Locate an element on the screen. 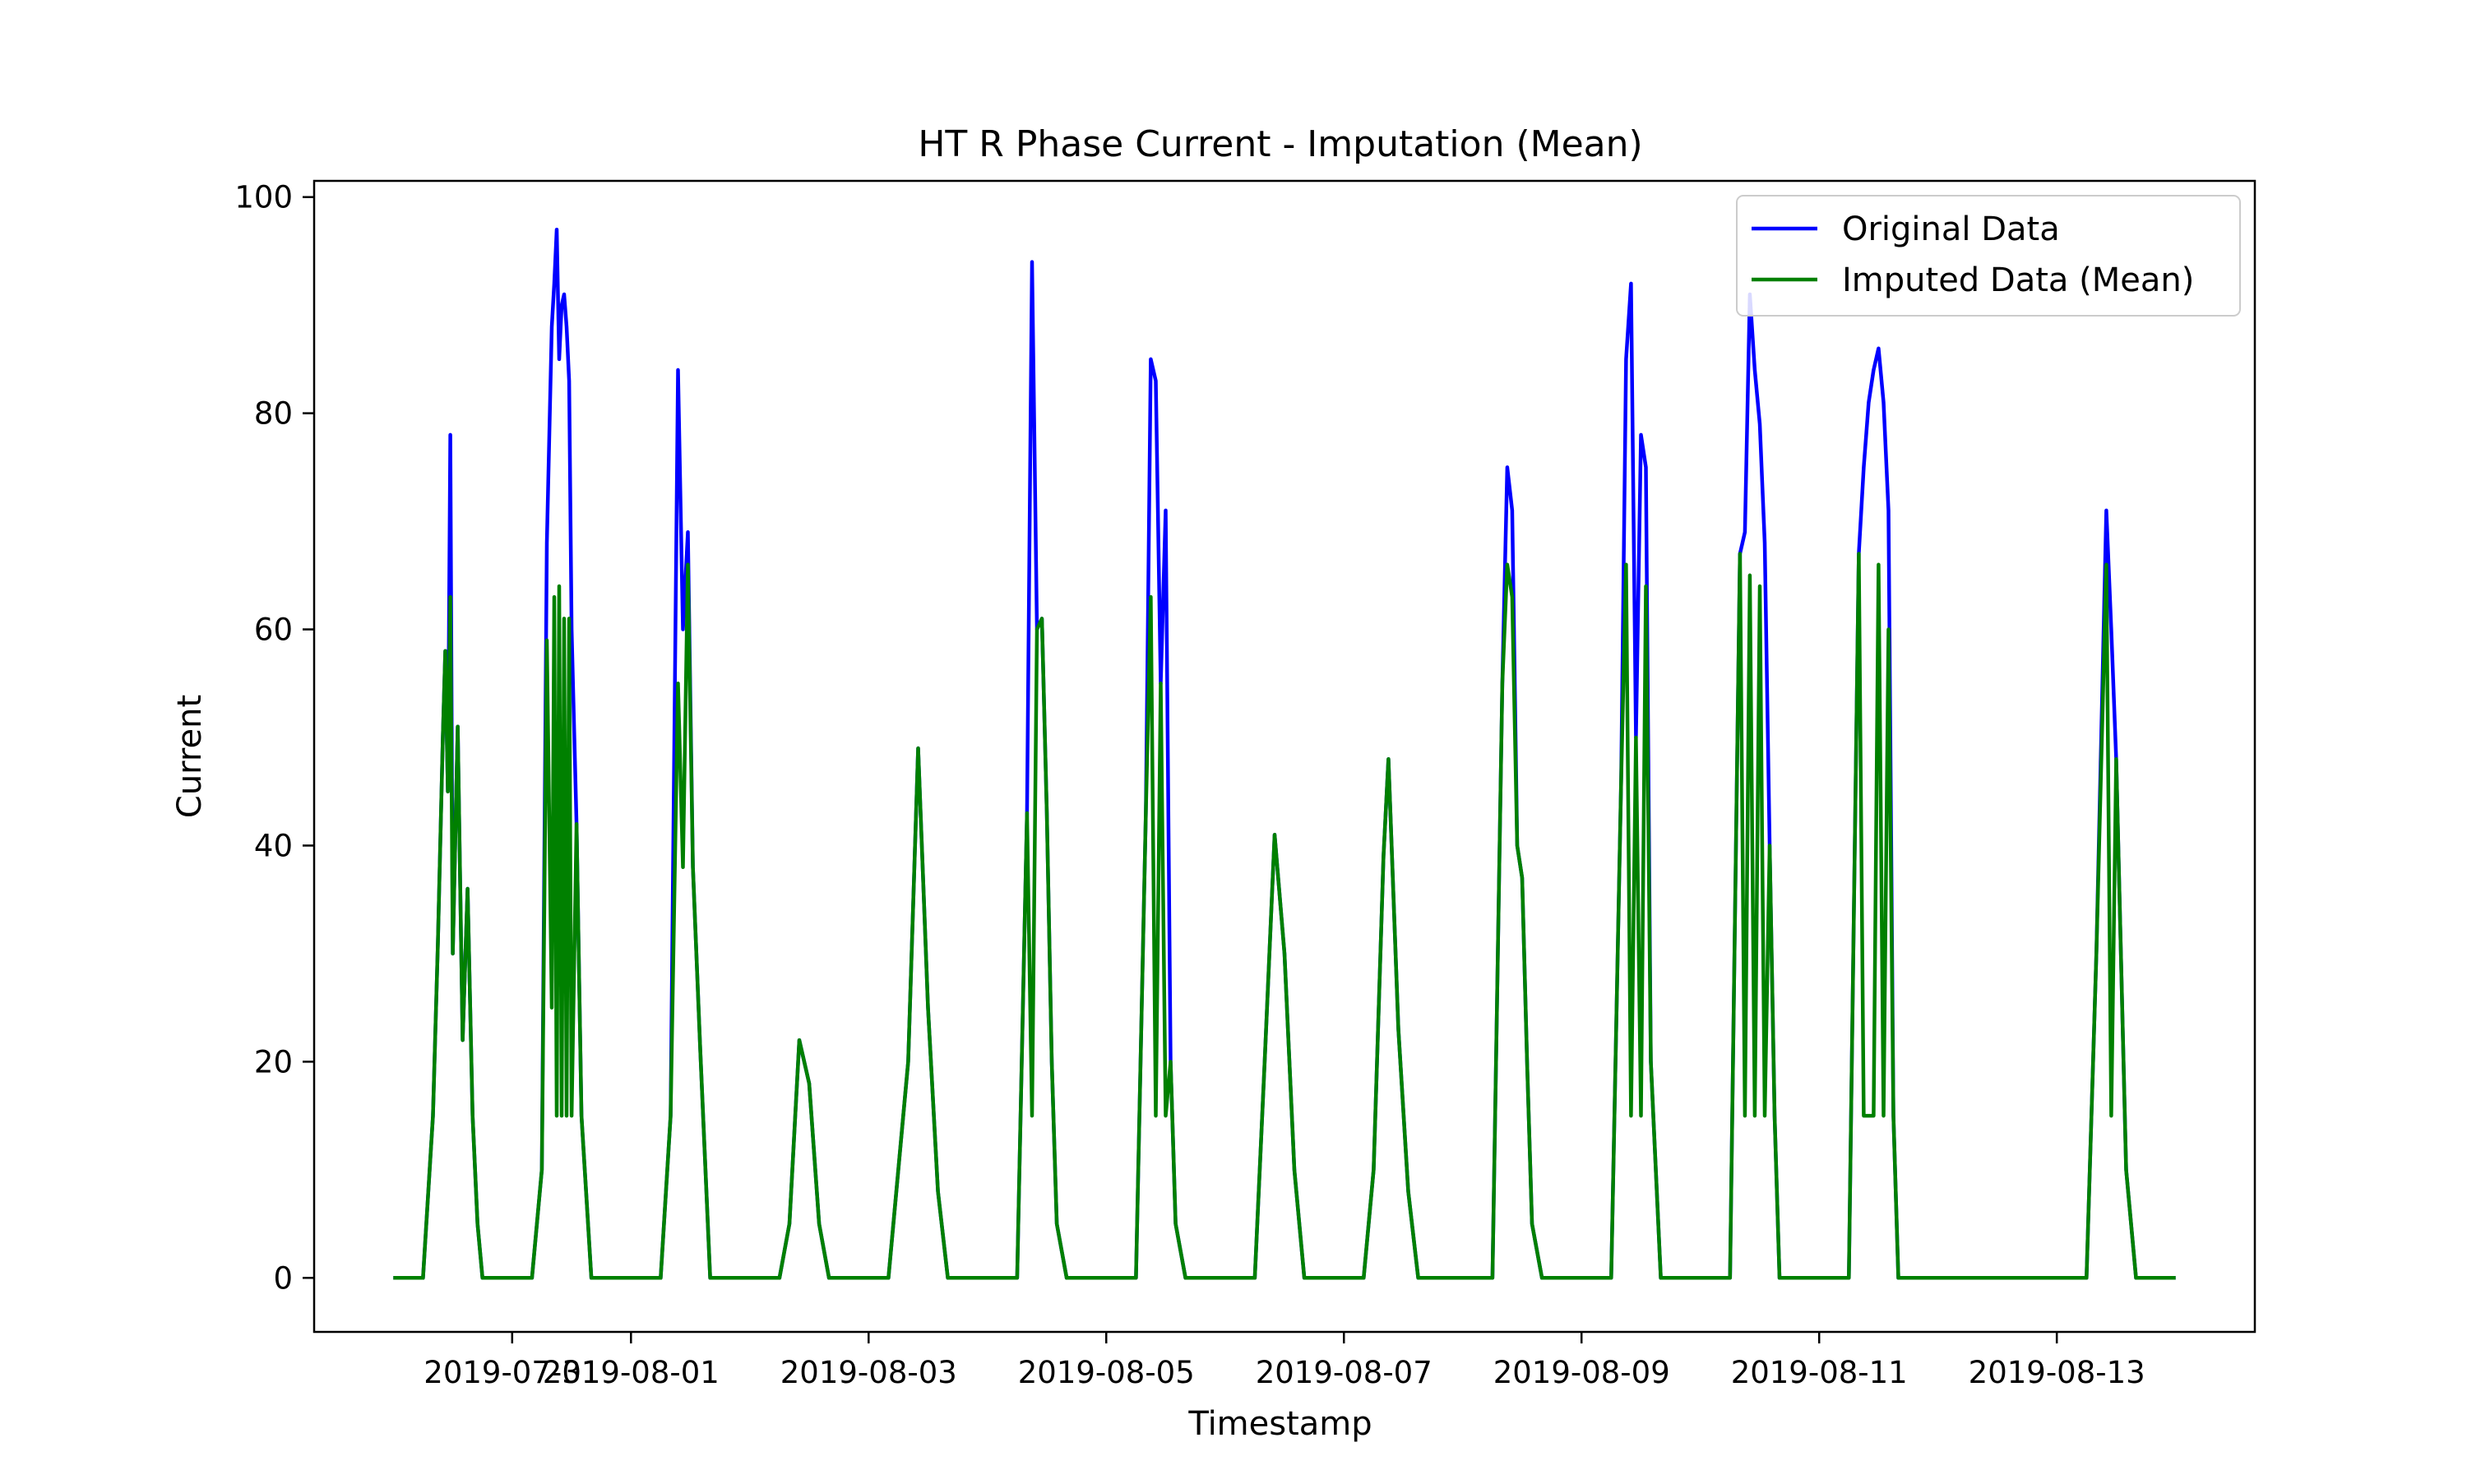 Image resolution: width=2467 pixels, height=1484 pixels. y-tick-label: 60 is located at coordinates (274, 630).